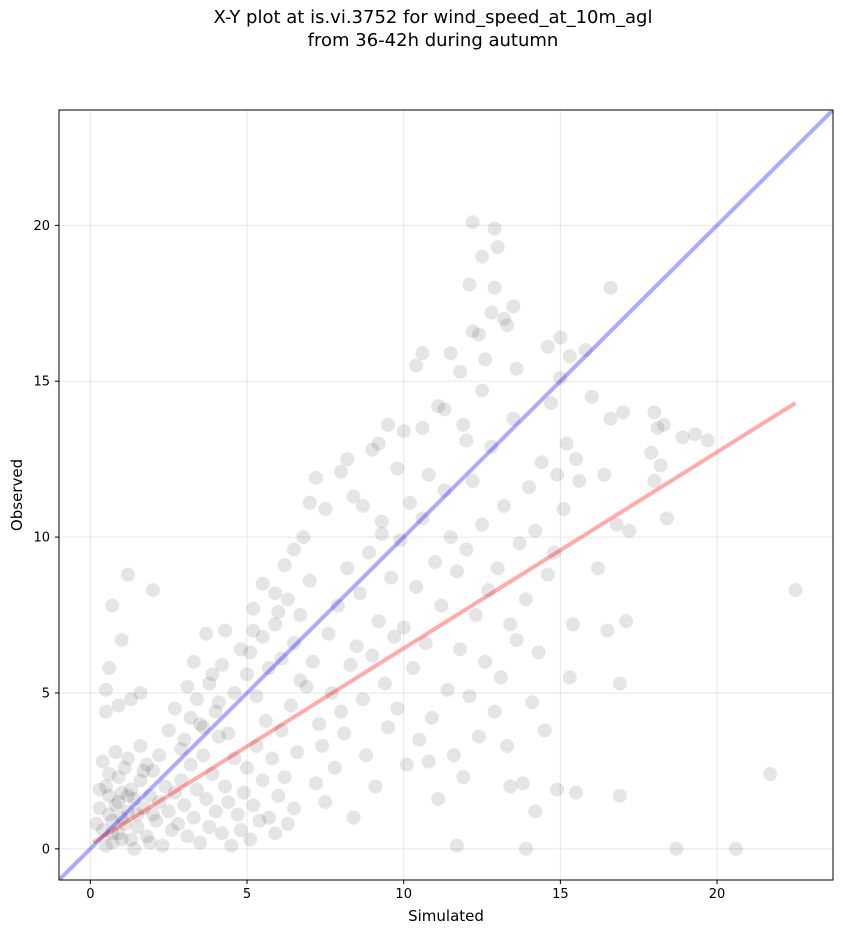 The height and width of the screenshot is (934, 843). Describe the element at coordinates (446, 916) in the screenshot. I see `x-axis-label: Simulated` at that location.